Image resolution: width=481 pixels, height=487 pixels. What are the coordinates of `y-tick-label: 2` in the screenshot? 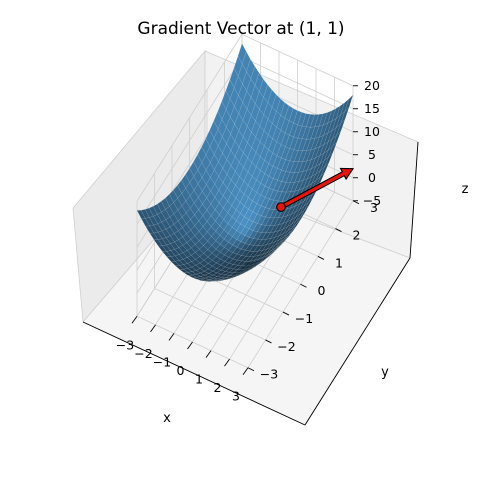 It's located at (357, 235).